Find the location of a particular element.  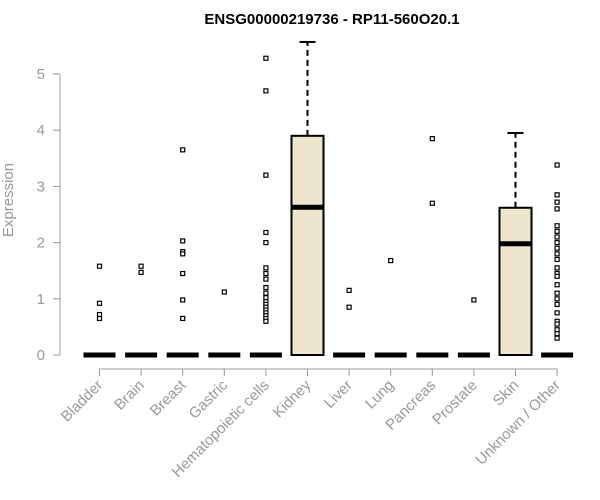

y-tick-label: 3 is located at coordinates (41, 186).